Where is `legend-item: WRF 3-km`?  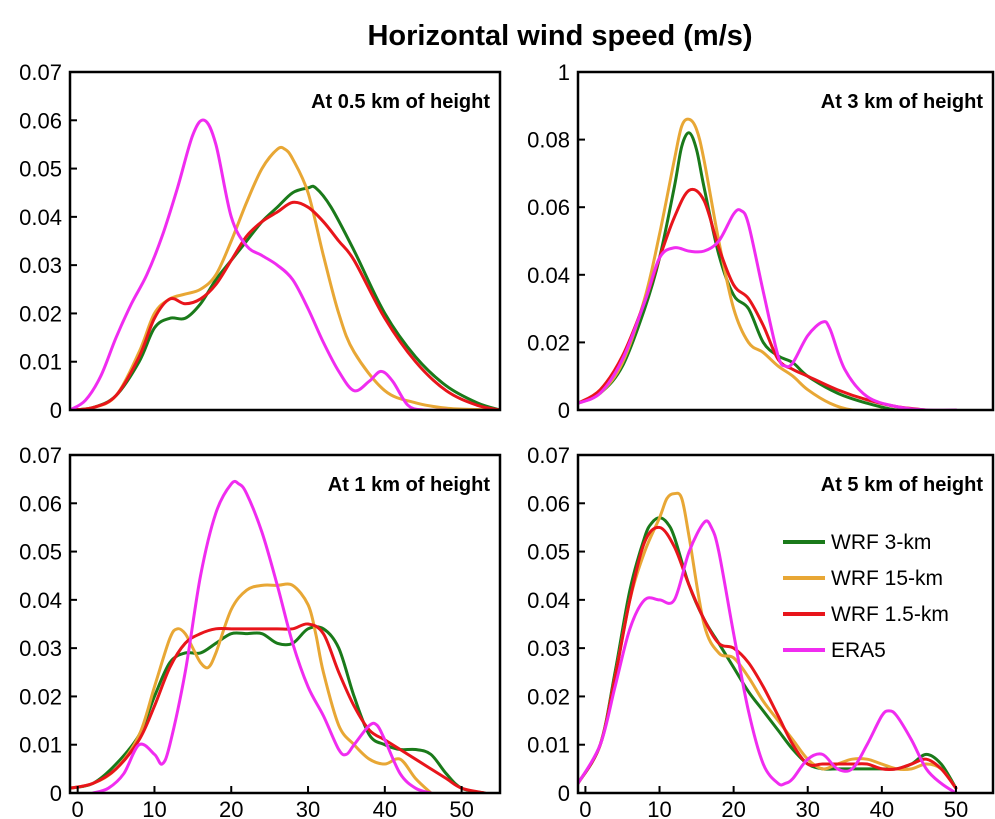 legend-item: WRF 3-km is located at coordinates (857, 542).